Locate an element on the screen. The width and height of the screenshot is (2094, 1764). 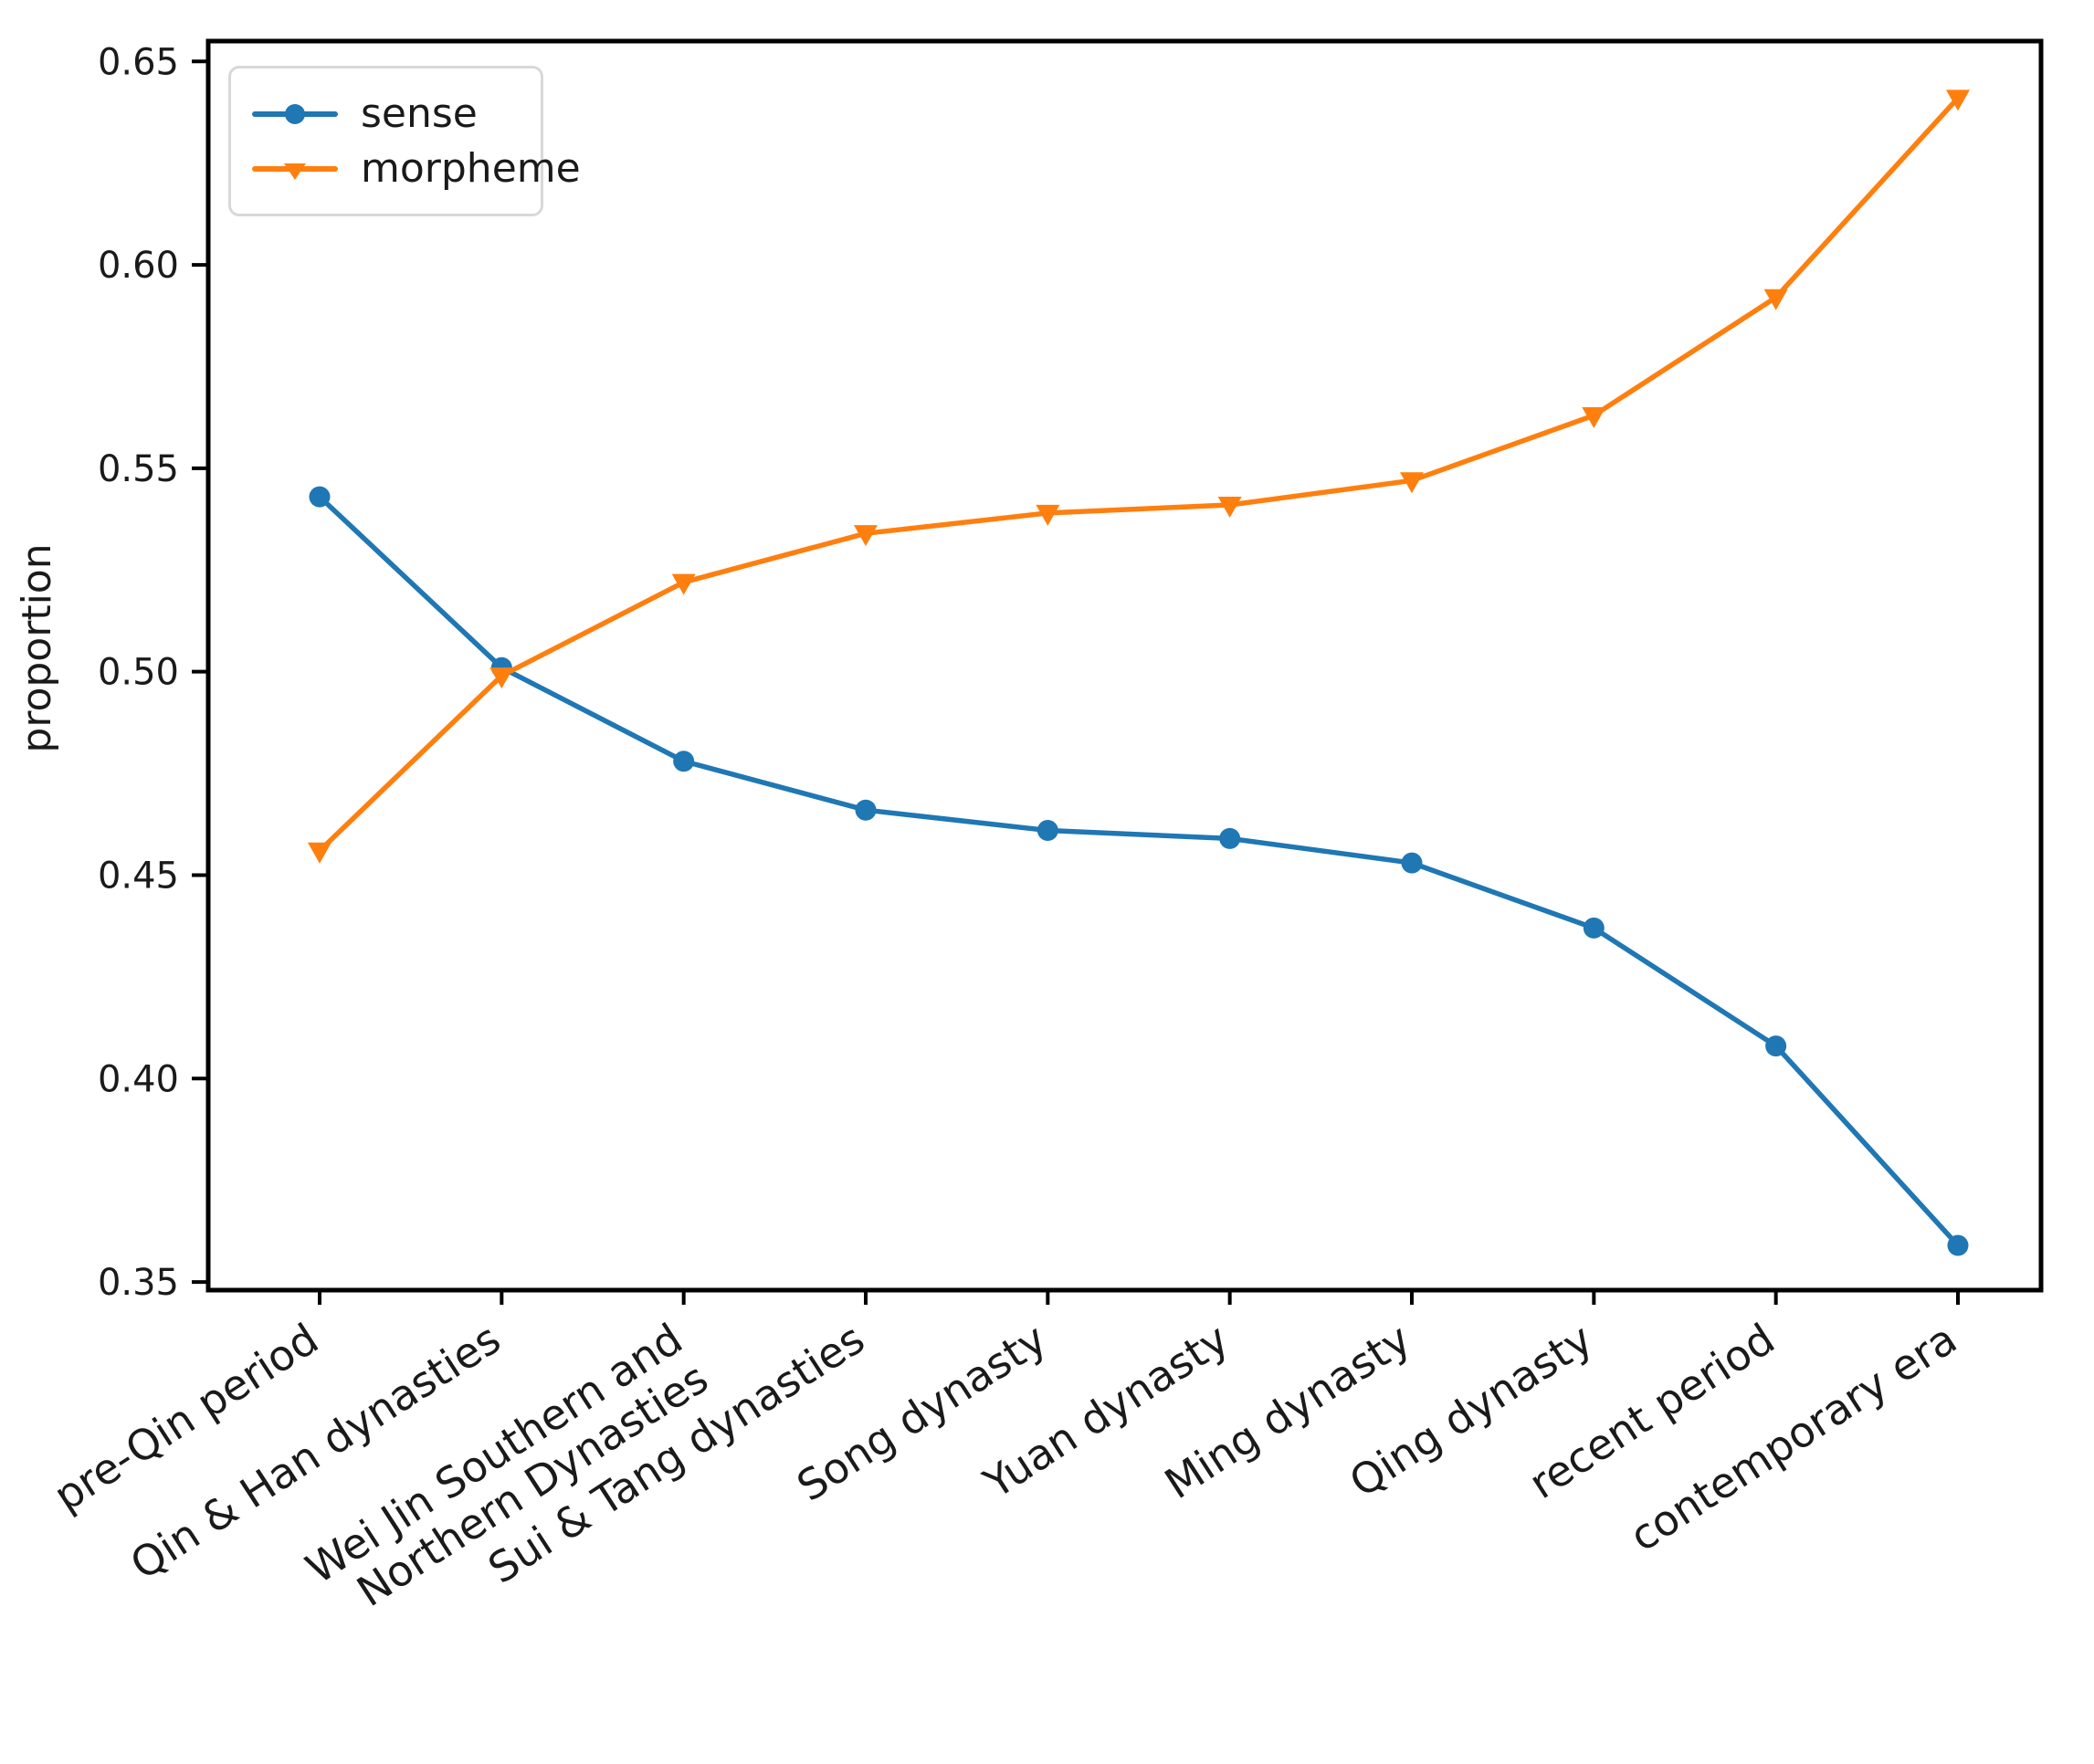
legend: sense morpheme is located at coordinates (404, 141).